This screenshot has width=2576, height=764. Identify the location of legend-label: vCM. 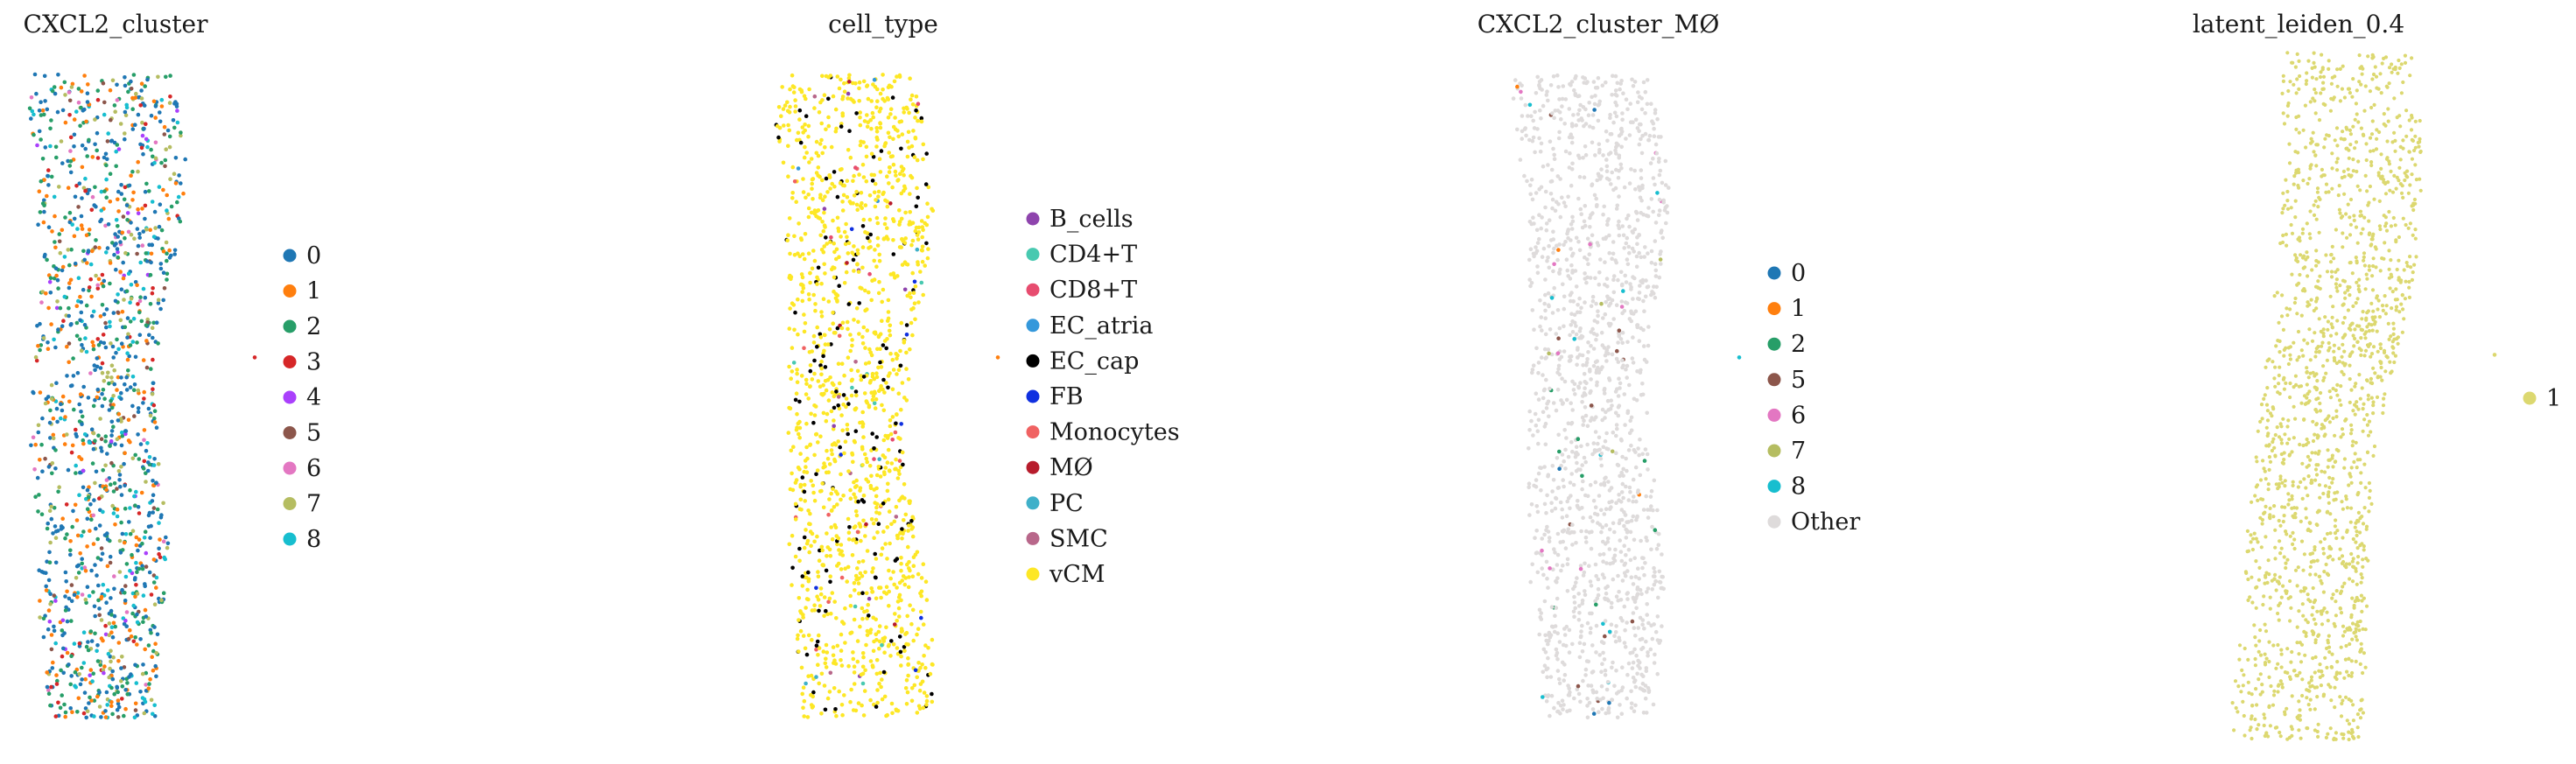
(1078, 574).